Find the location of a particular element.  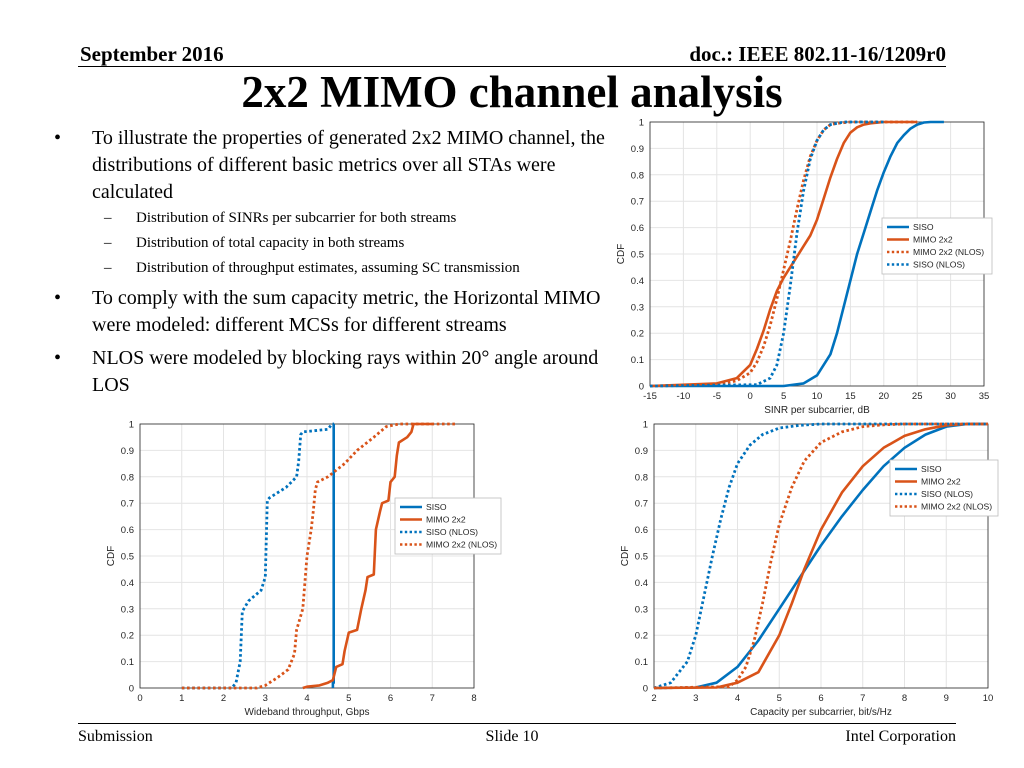

x-axis-label: Wideband throughput, Gbps is located at coordinates (306, 712).